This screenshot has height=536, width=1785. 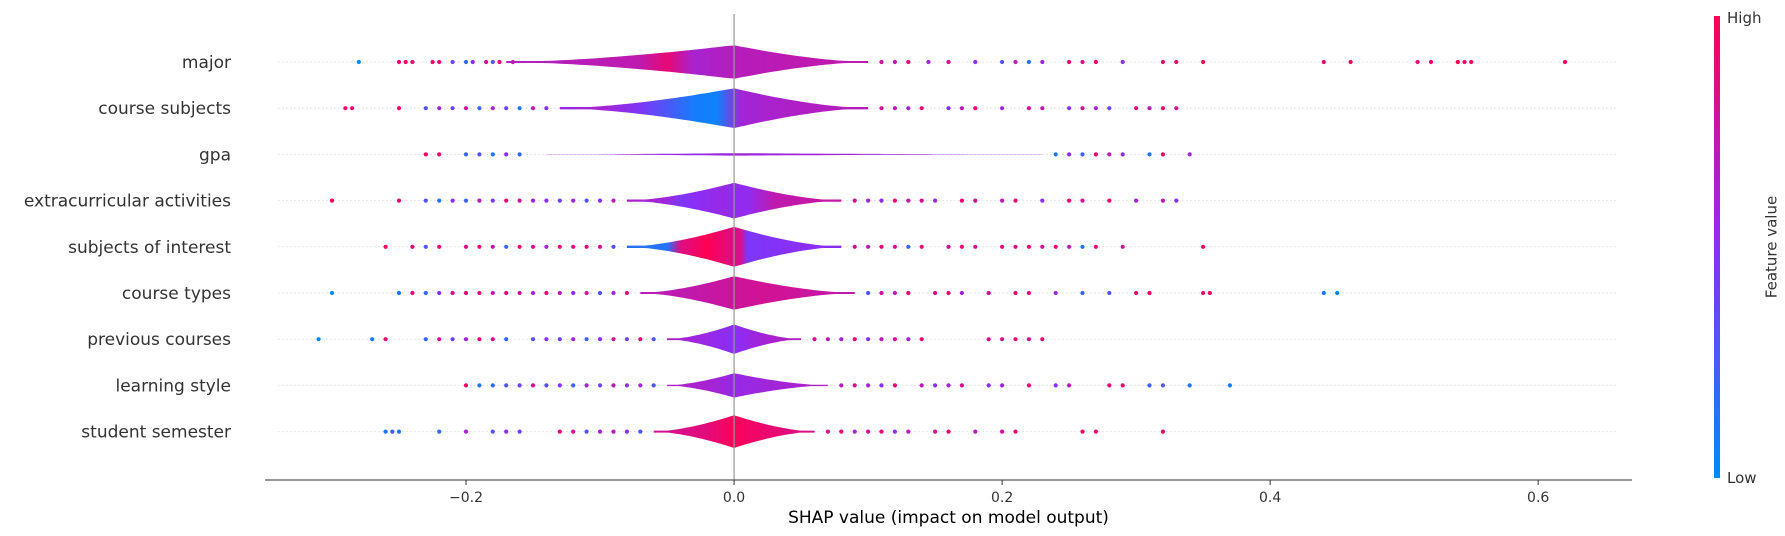 I want to click on colorbar-title: Feature value, so click(x=1772, y=247).